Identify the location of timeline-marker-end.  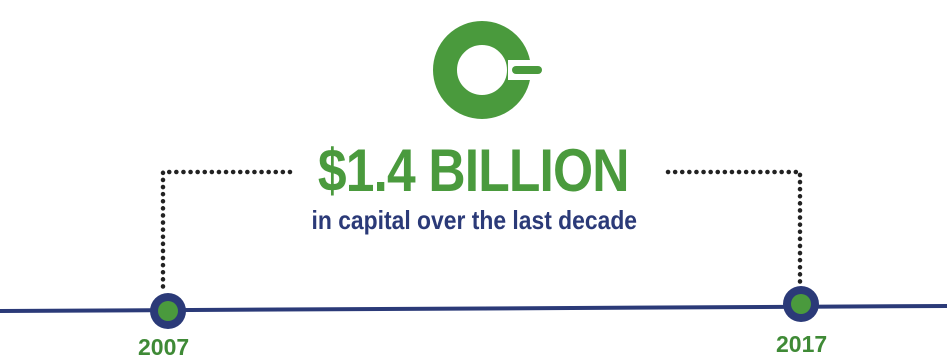
(801, 304).